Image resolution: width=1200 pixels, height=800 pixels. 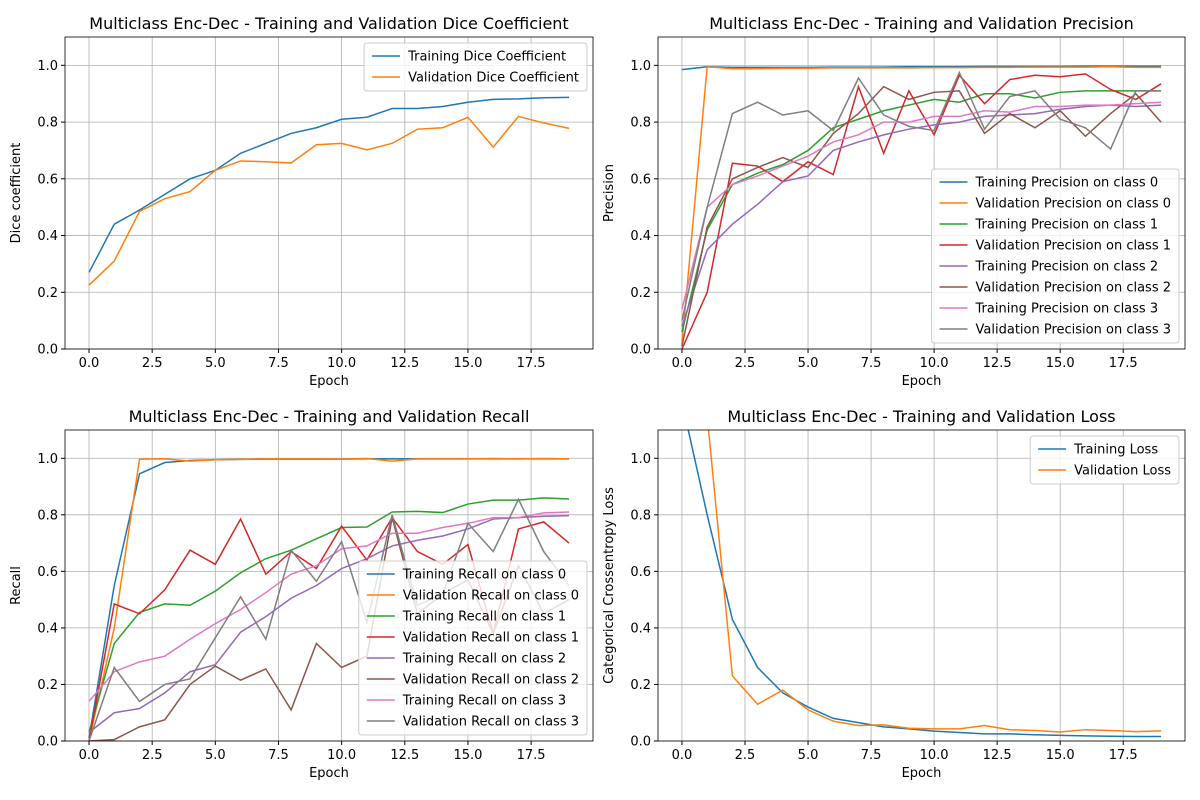 I want to click on legend-label: Validation Loss, so click(x=1122, y=471).